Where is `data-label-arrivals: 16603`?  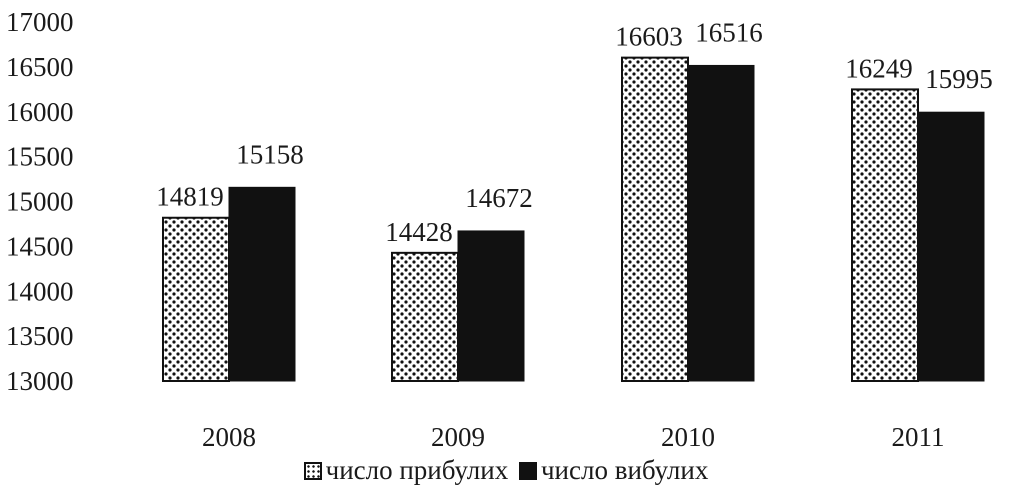 data-label-arrivals: 16603 is located at coordinates (649, 37).